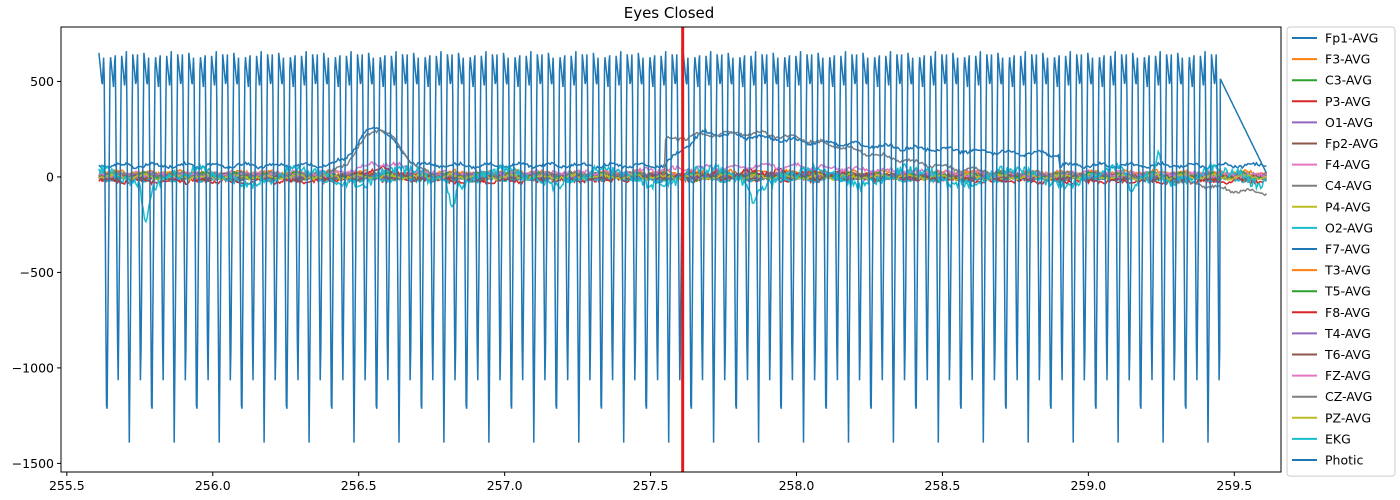 The image size is (1400, 500). Describe the element at coordinates (1348, 185) in the screenshot. I see `legend-label: C4-AVG` at that location.